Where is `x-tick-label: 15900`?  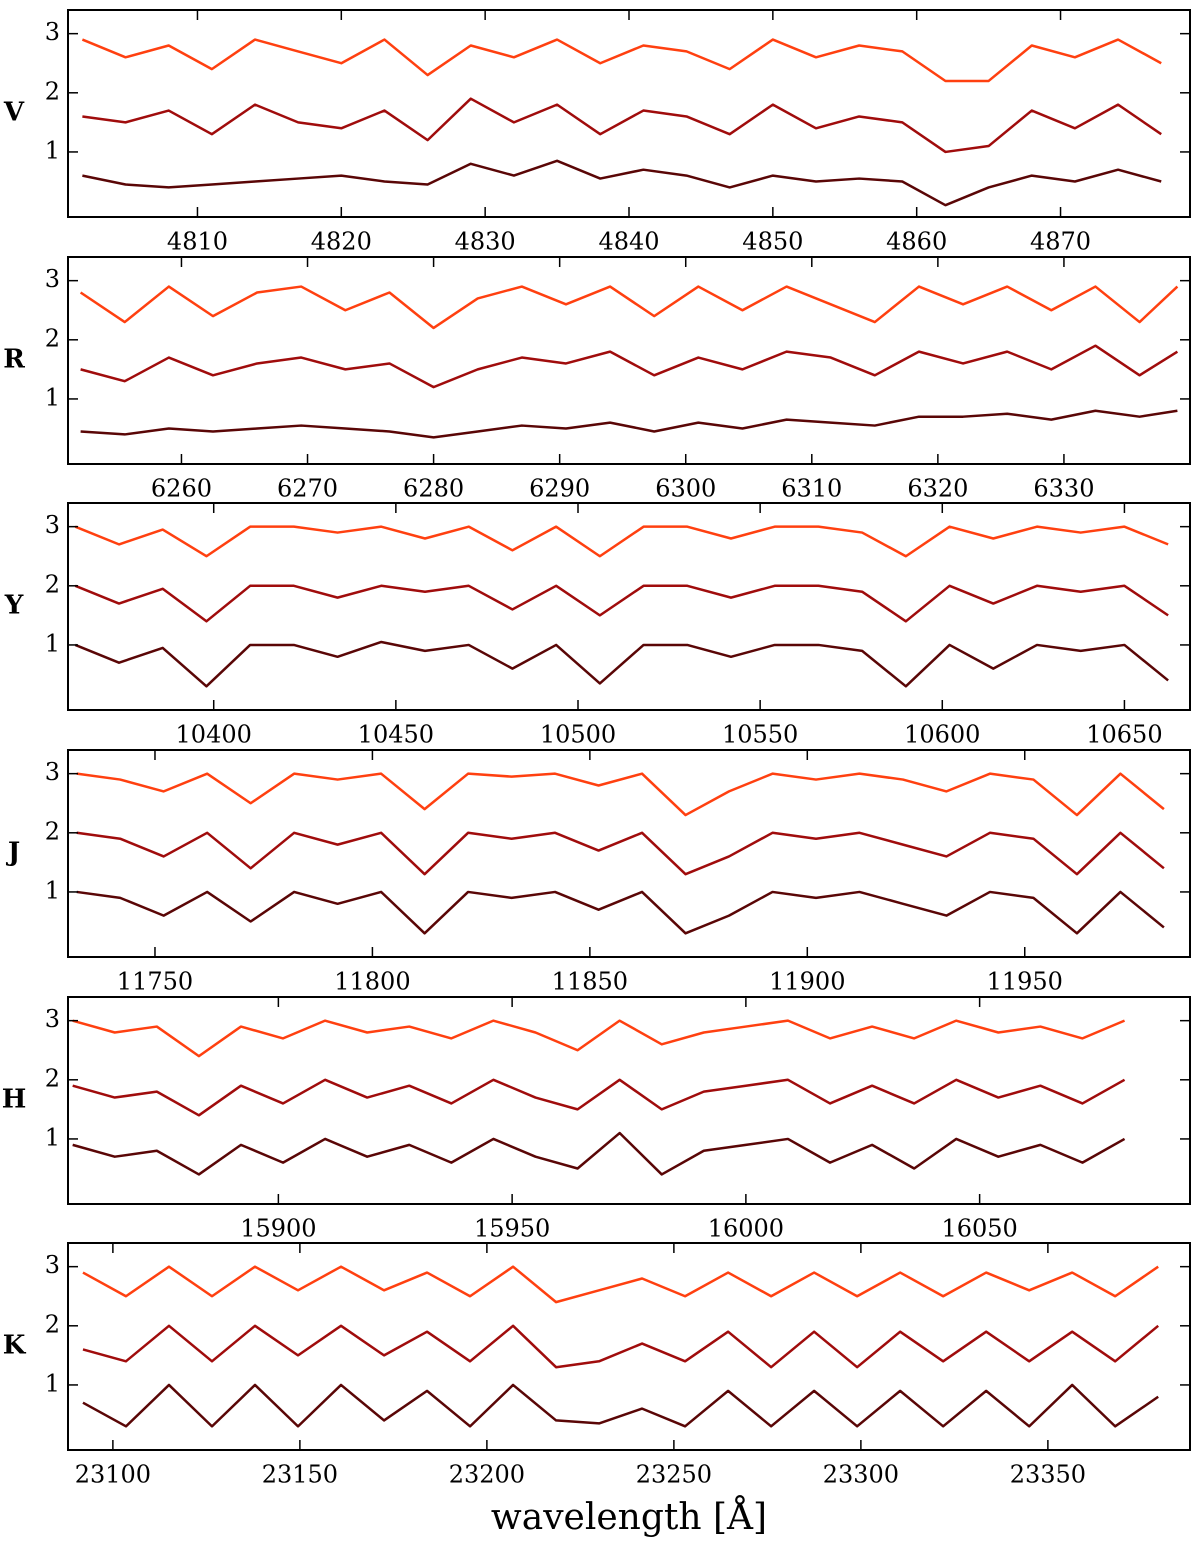
x-tick-label: 15900 is located at coordinates (278, 1229).